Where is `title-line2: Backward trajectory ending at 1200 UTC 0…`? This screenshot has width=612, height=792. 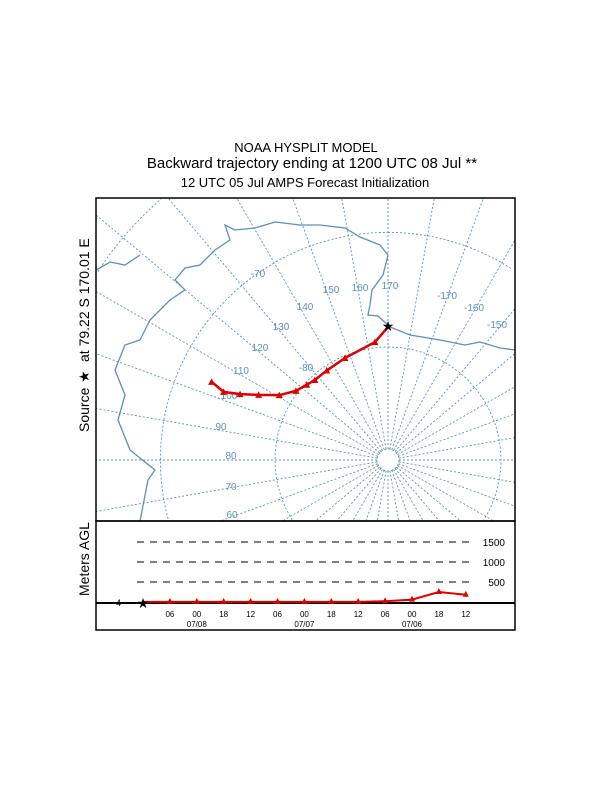 title-line2: Backward trajectory ending at 1200 UTC 0… is located at coordinates (312, 163).